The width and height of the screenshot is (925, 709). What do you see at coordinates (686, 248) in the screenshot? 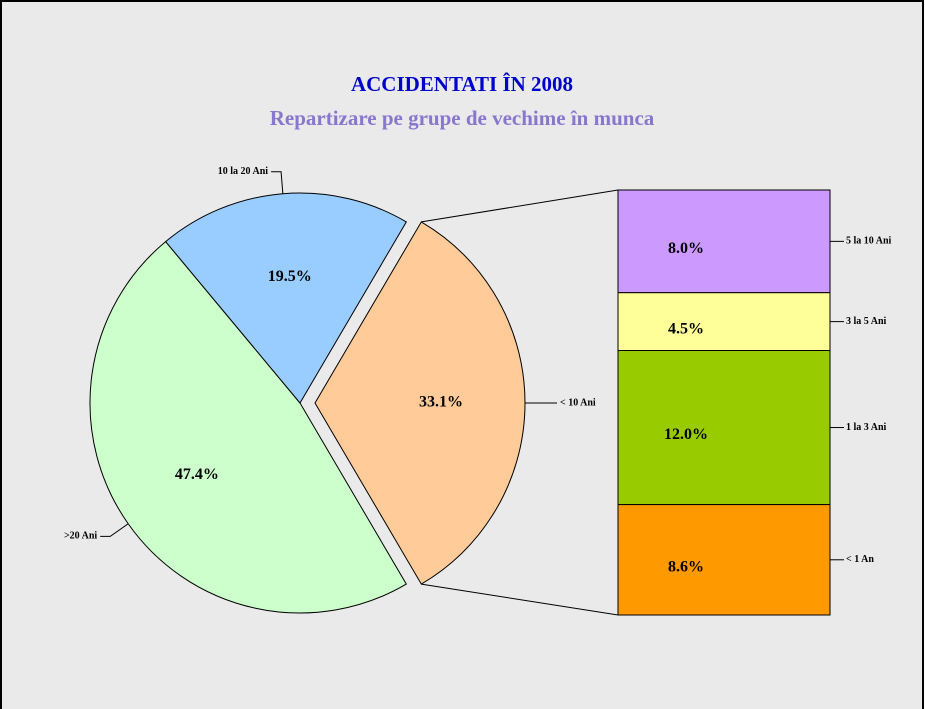
I see `segment-value-label: 8.0%` at bounding box center [686, 248].